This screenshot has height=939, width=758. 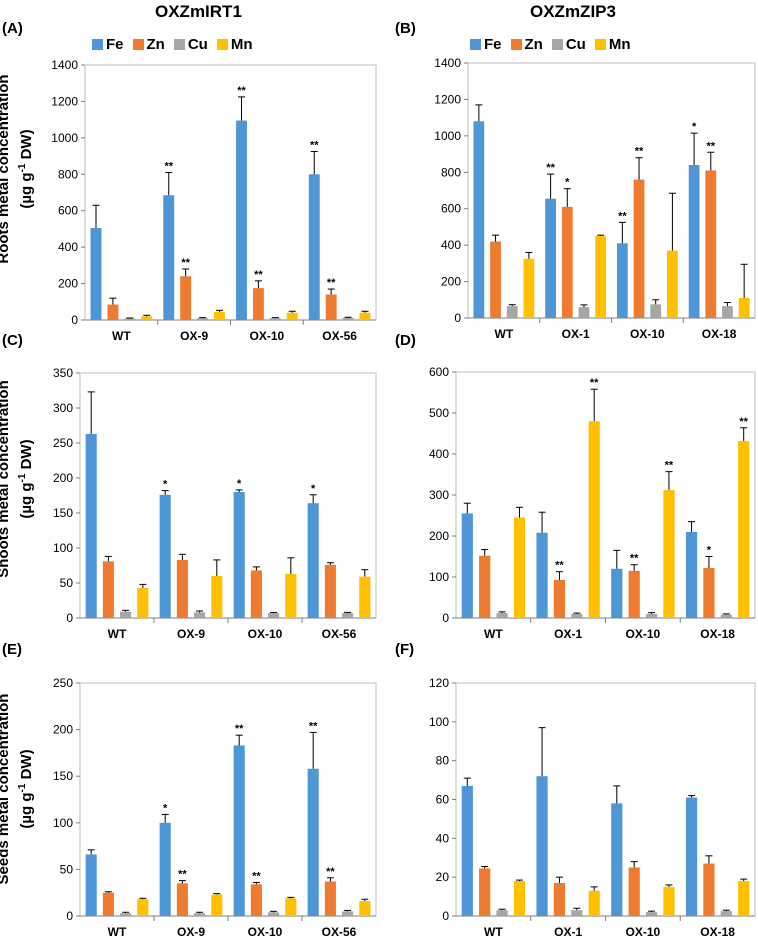 What do you see at coordinates (443, 838) in the screenshot?
I see `panel-f-ytick-label: 40` at bounding box center [443, 838].